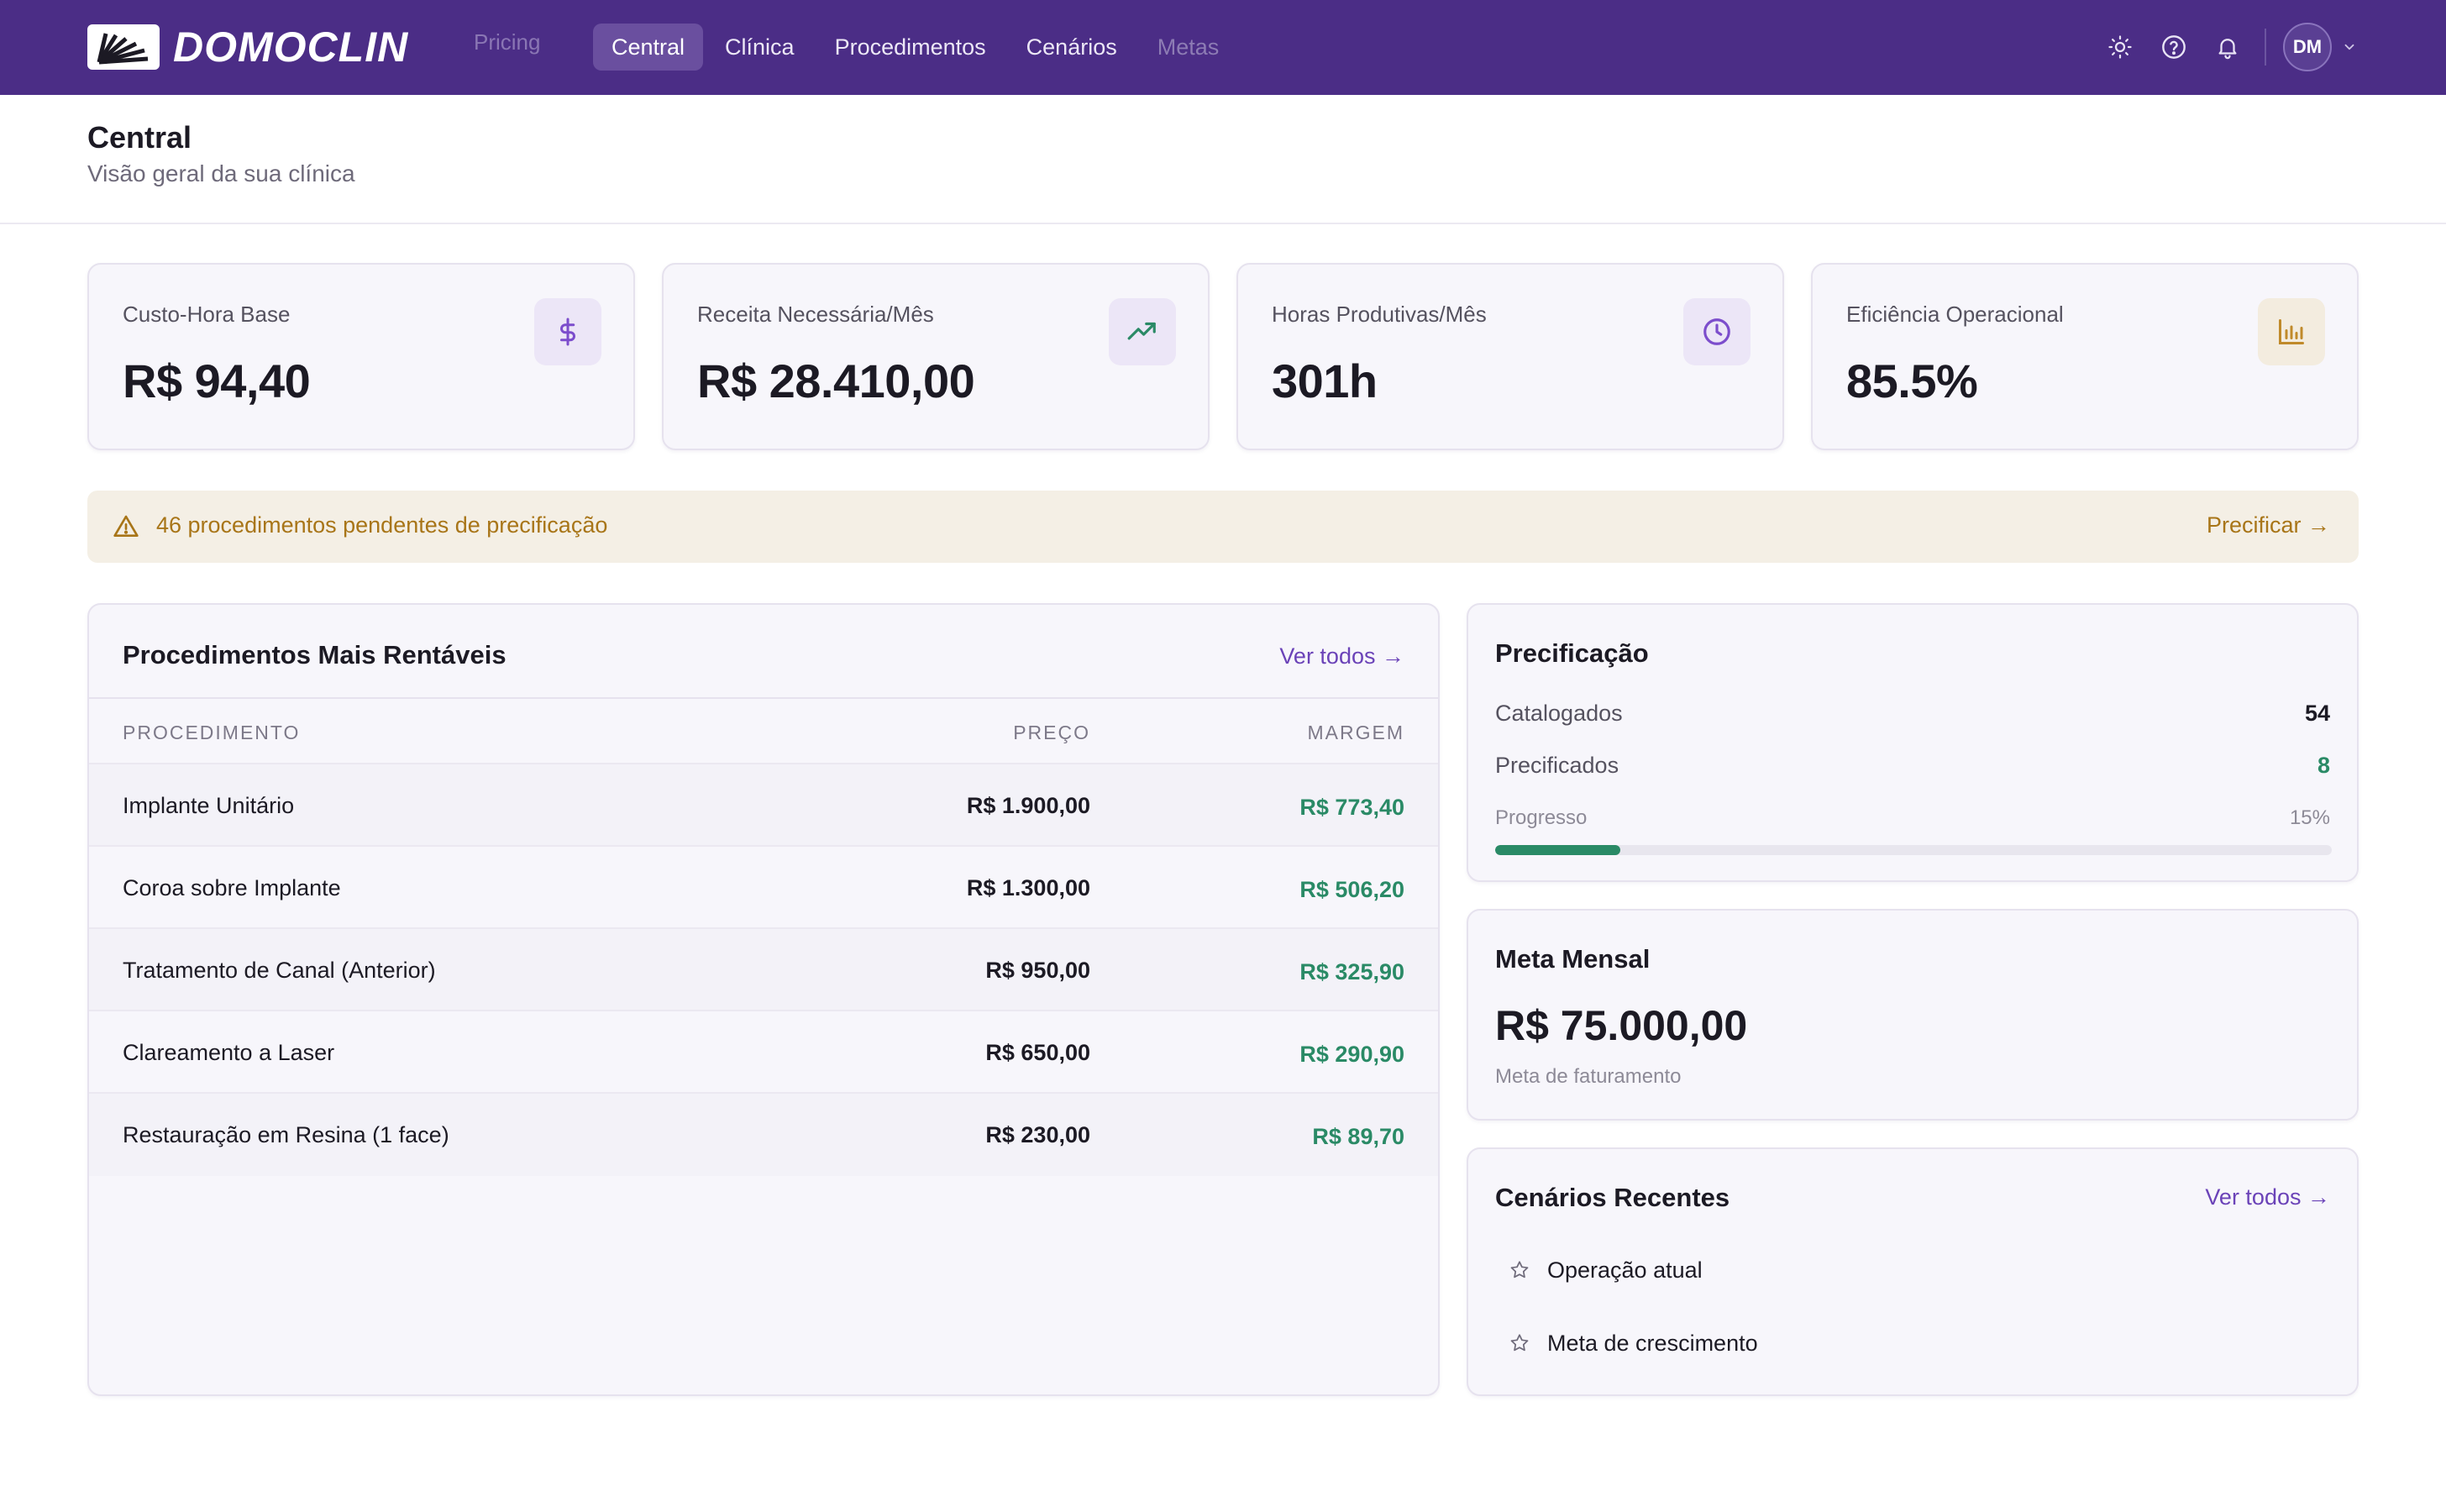 This screenshot has width=2446, height=1512. Describe the element at coordinates (1572, 653) in the screenshot. I see `card-title: Precificação` at that location.